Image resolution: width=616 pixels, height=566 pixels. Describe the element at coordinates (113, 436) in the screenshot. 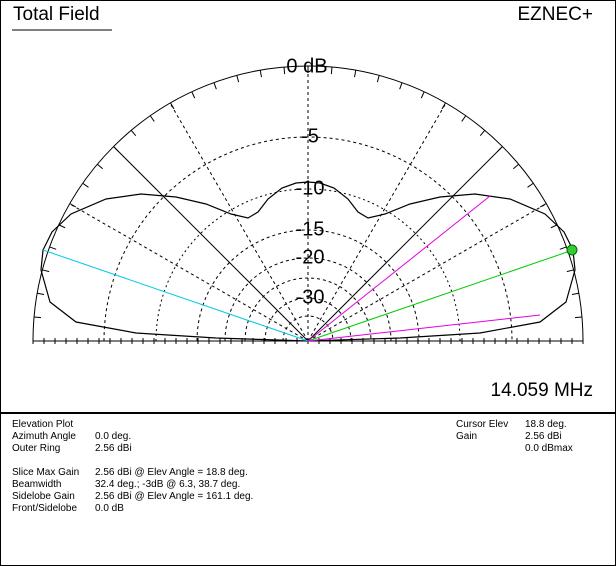

I see `info-value: 0.0 deg.` at that location.